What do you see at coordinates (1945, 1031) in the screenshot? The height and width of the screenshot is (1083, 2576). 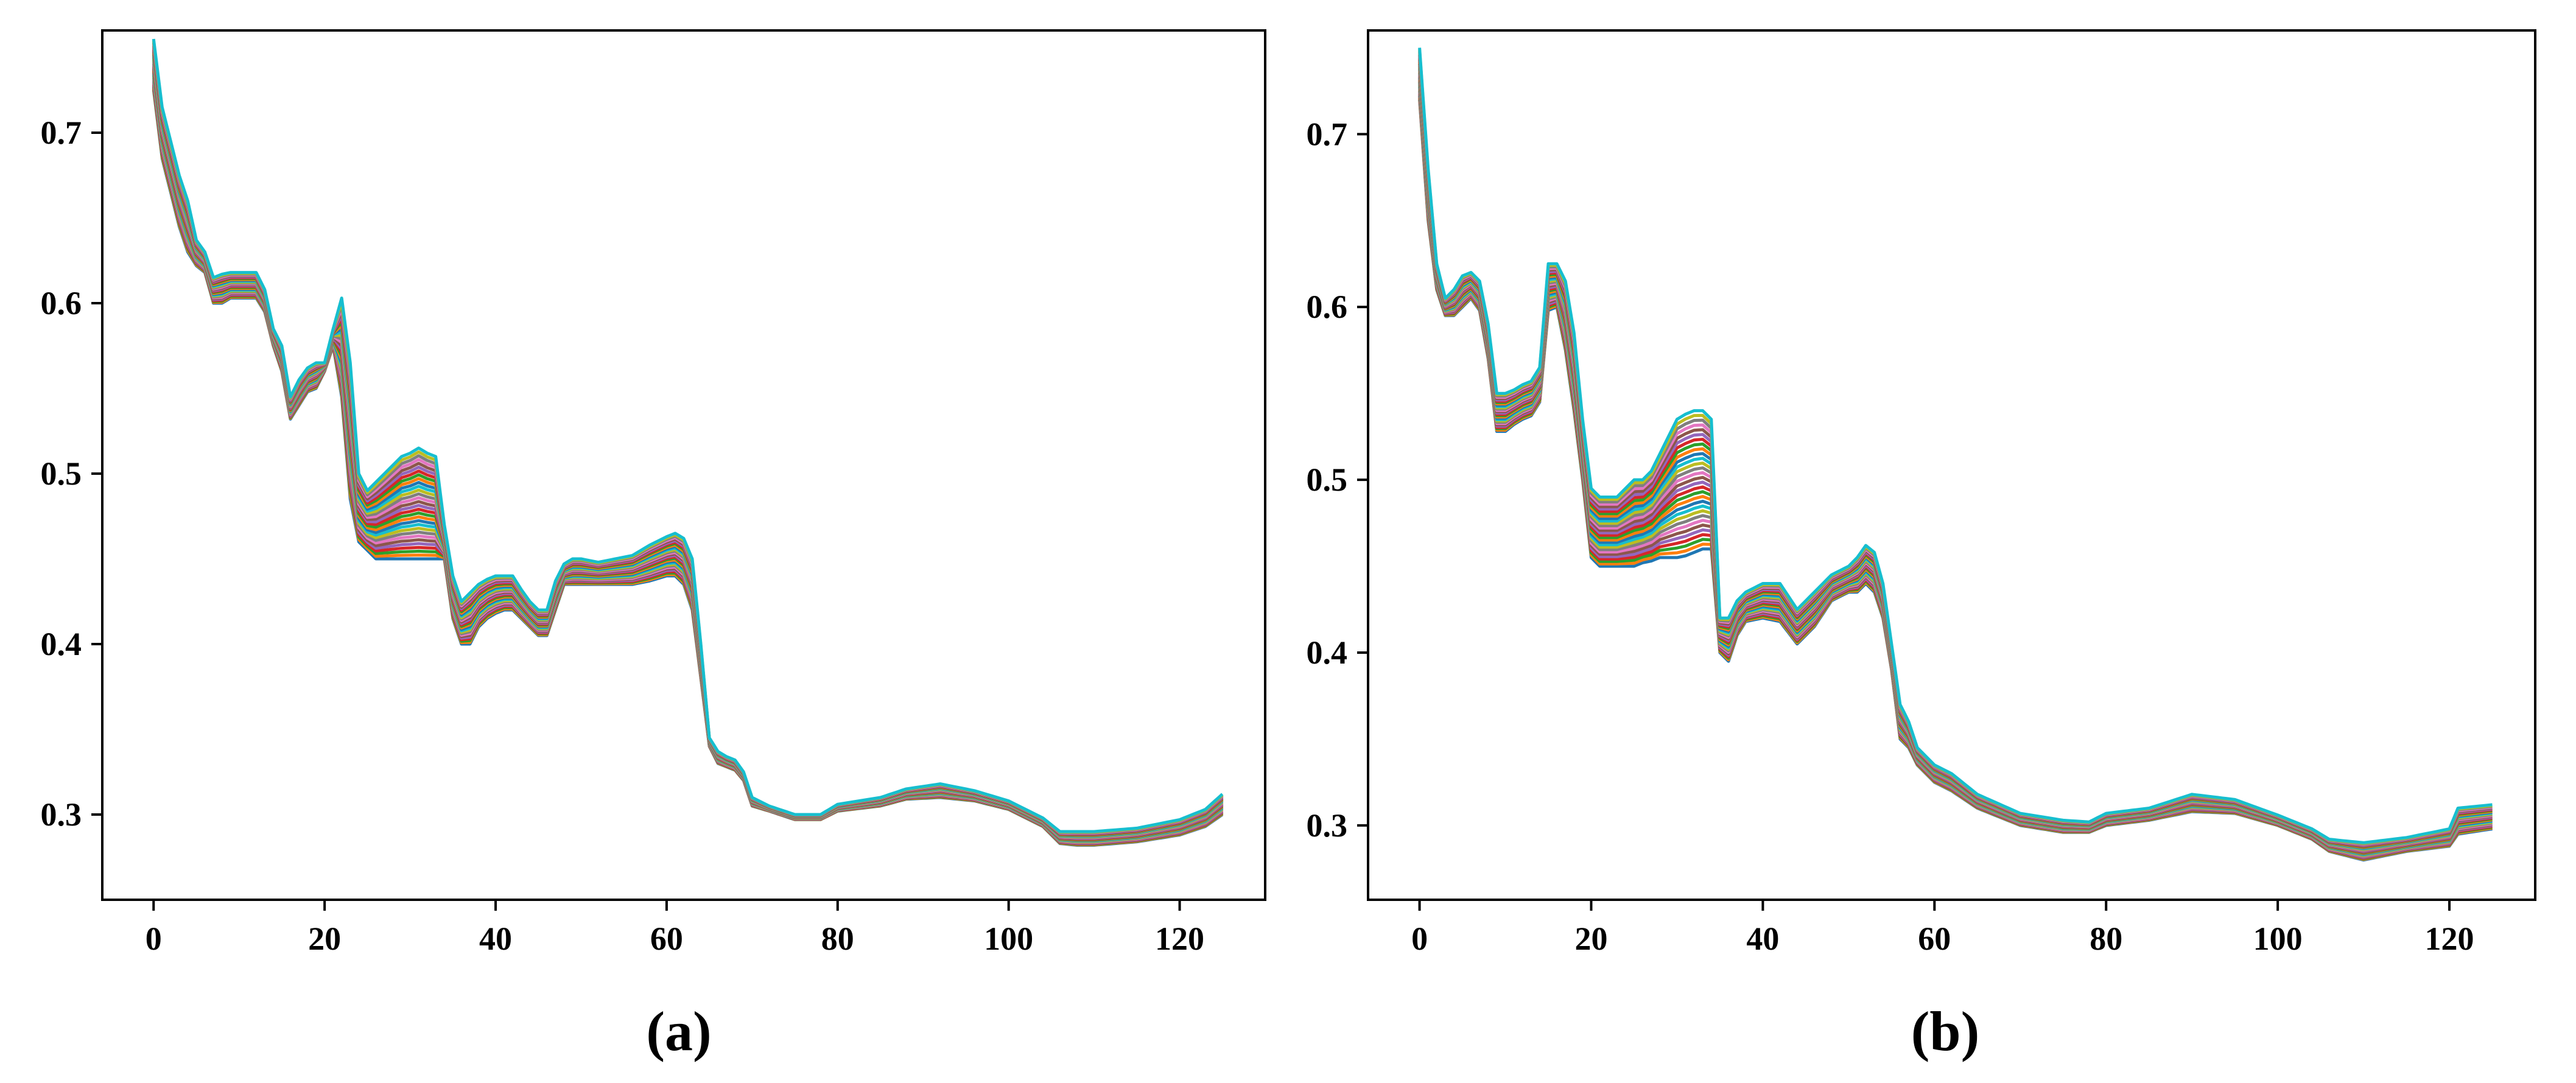 I see `panel-label-b: (b)` at bounding box center [1945, 1031].